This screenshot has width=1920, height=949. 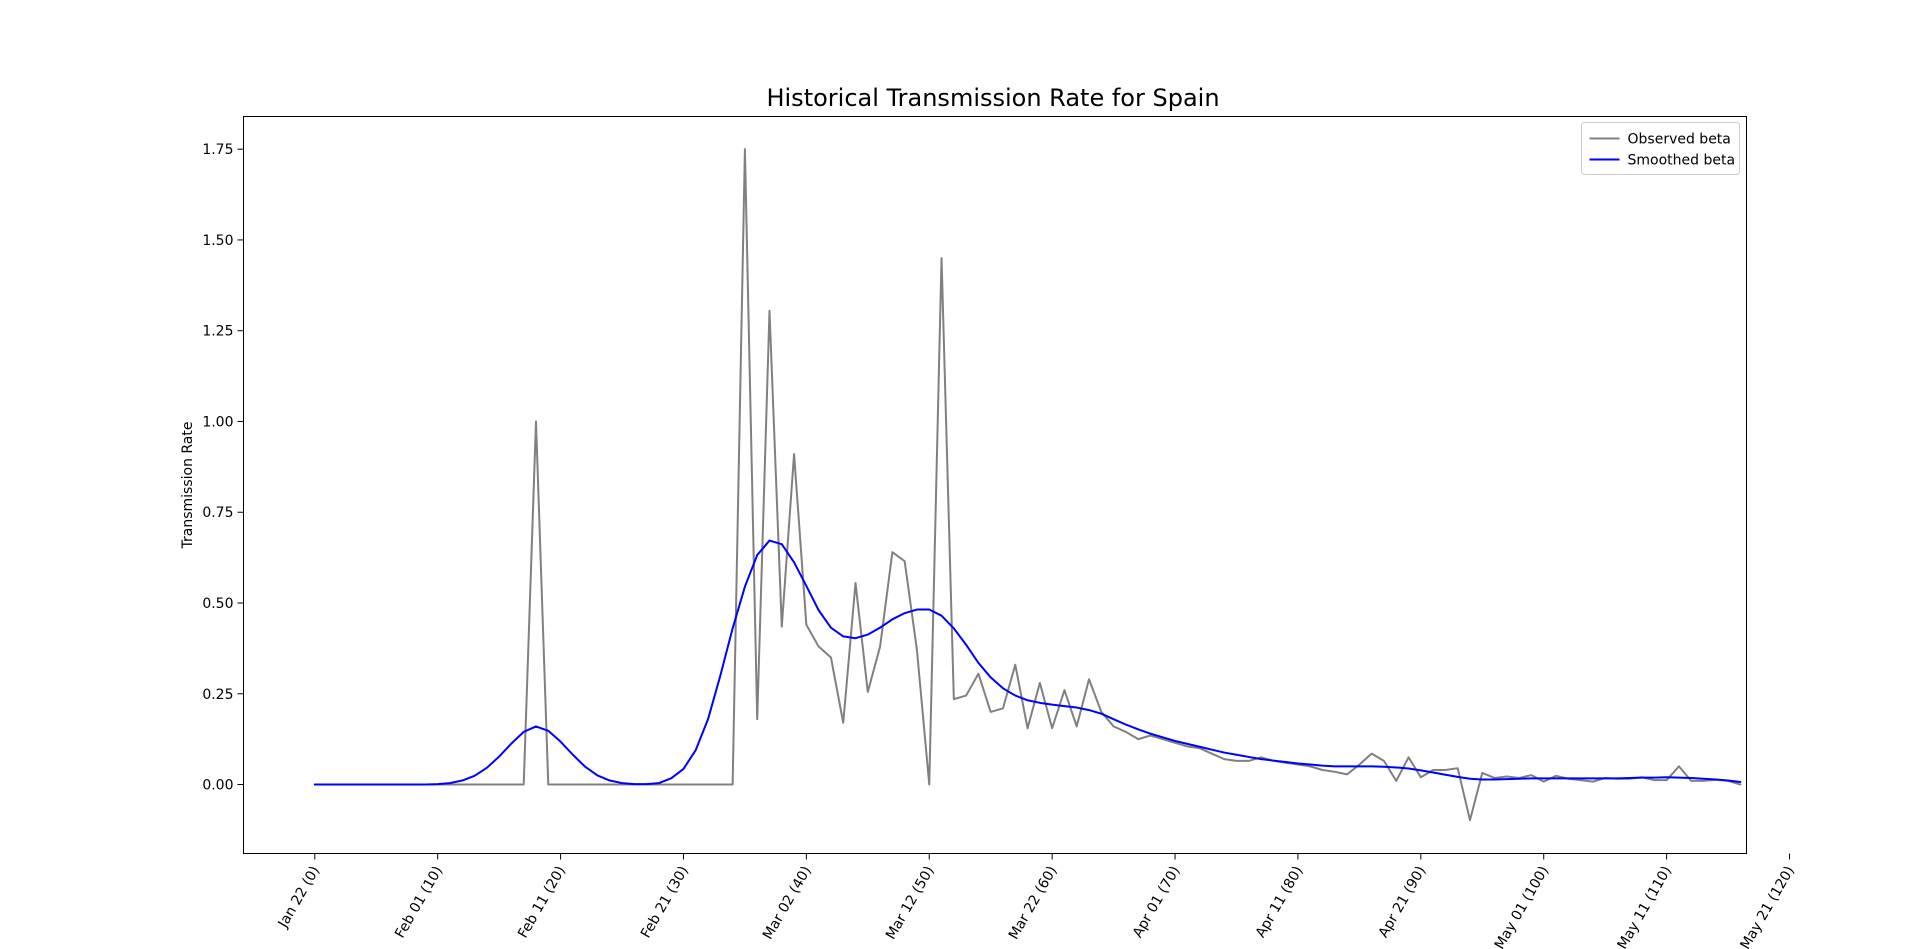 What do you see at coordinates (217, 695) in the screenshot?
I see `y-tick-label-0.25: 0.25` at bounding box center [217, 695].